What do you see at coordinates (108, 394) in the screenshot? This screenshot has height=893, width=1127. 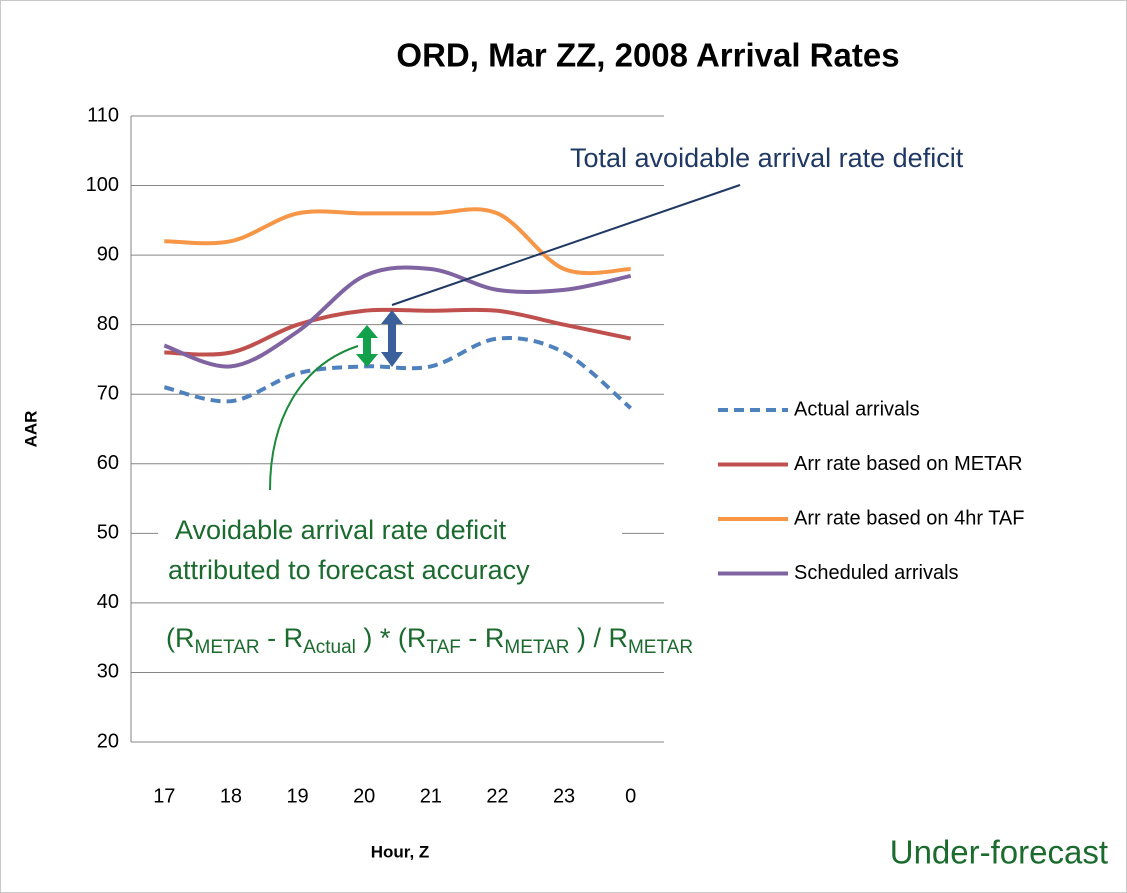 I see `y-tick-label: 70` at bounding box center [108, 394].